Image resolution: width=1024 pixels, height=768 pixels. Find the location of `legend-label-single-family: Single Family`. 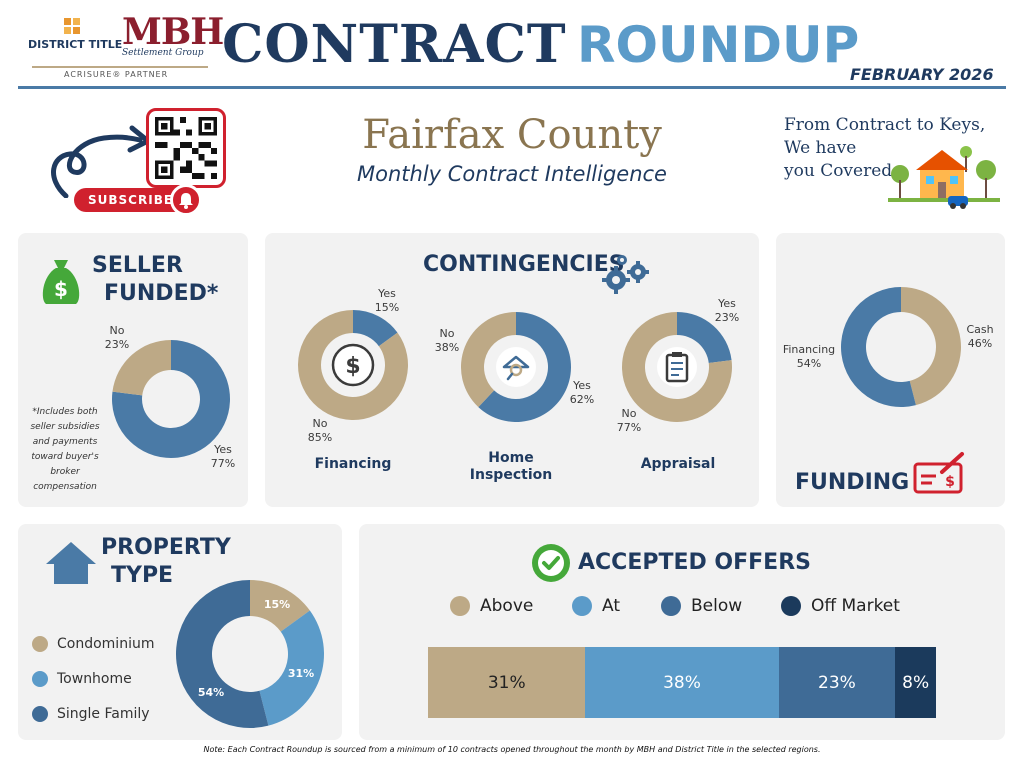

legend-label-single-family: Single Family is located at coordinates (103, 713).